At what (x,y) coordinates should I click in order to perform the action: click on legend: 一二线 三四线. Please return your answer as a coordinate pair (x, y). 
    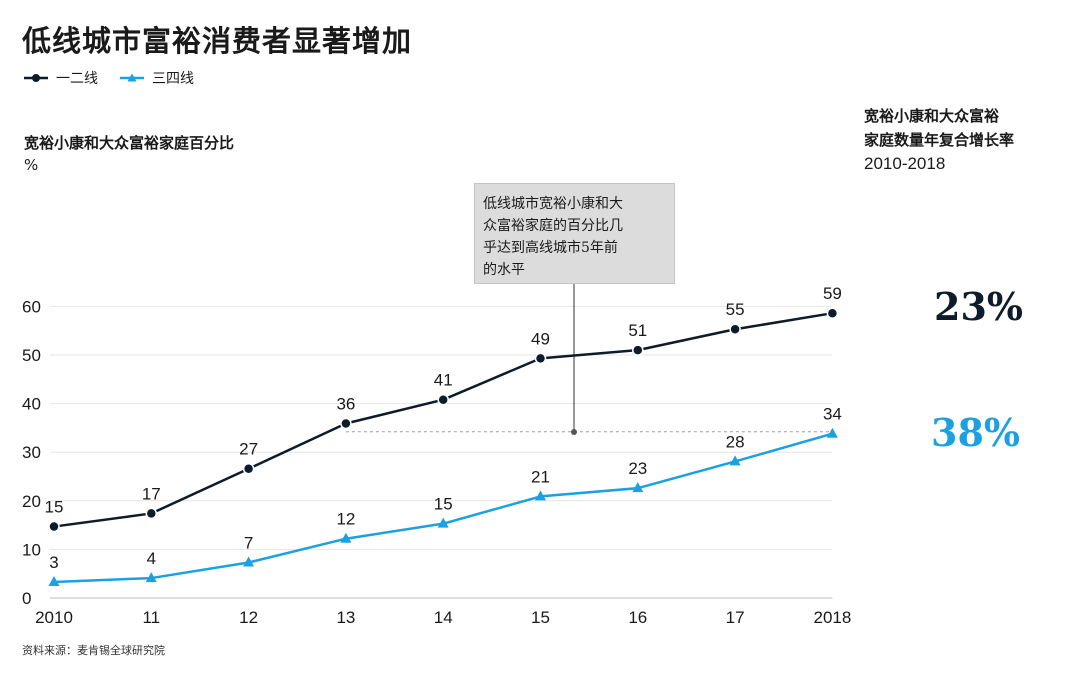
    Looking at the image, I should click on (120, 78).